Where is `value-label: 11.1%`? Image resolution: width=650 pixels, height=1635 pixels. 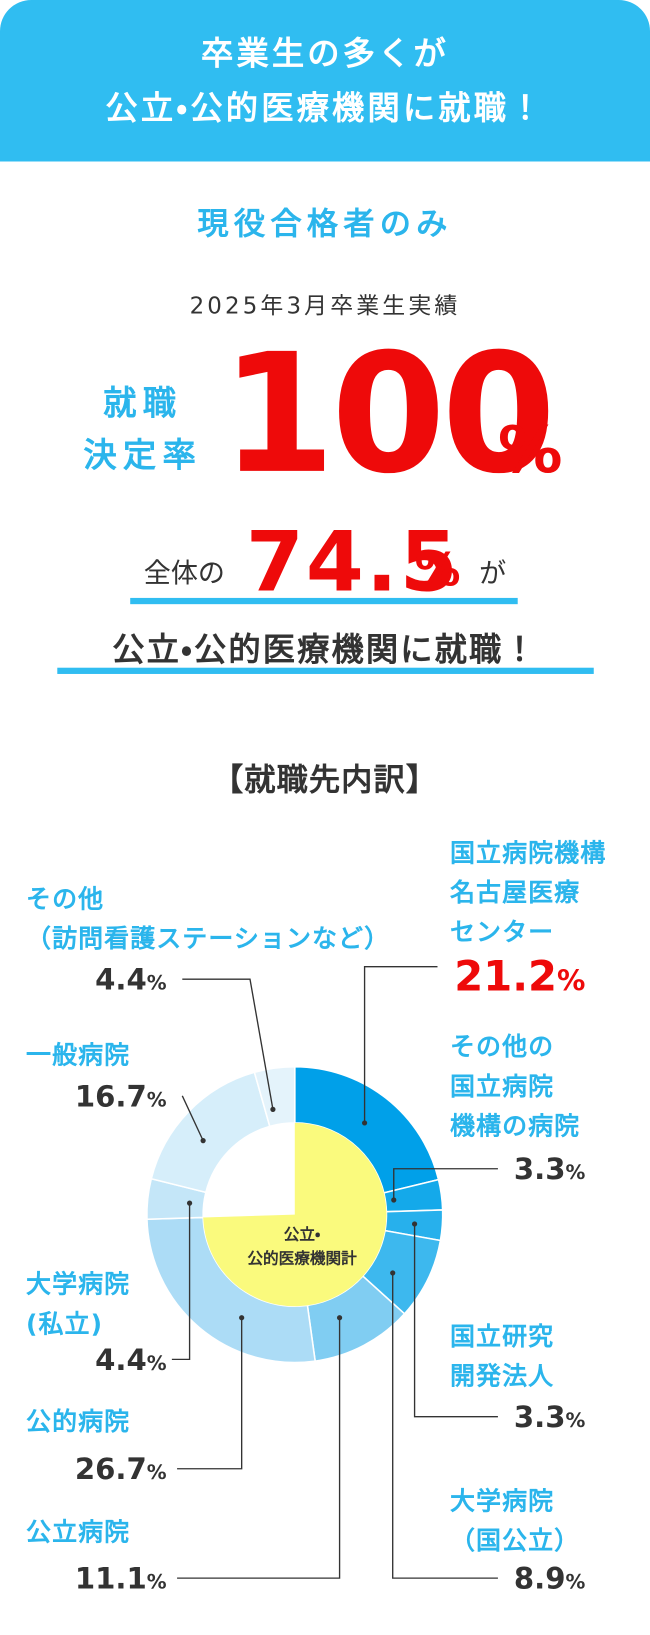 value-label: 11.1% is located at coordinates (120, 1578).